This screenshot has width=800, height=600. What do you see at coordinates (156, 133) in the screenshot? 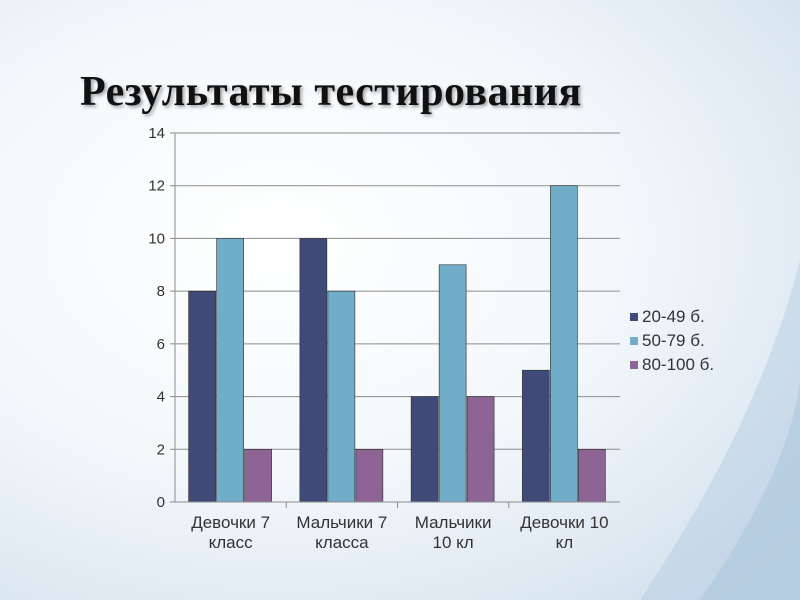
I see `y-tick-label: 14` at bounding box center [156, 133].